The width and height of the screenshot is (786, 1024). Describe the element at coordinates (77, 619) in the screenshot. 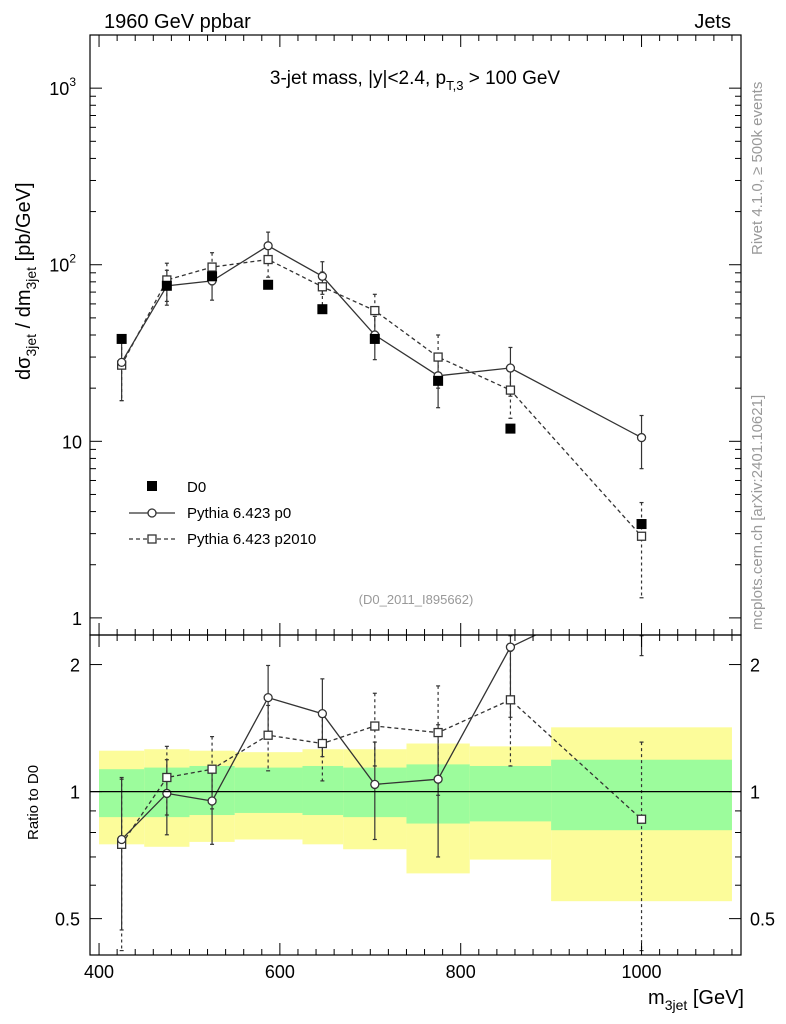

I see `main-y-tick-label: 1` at that location.